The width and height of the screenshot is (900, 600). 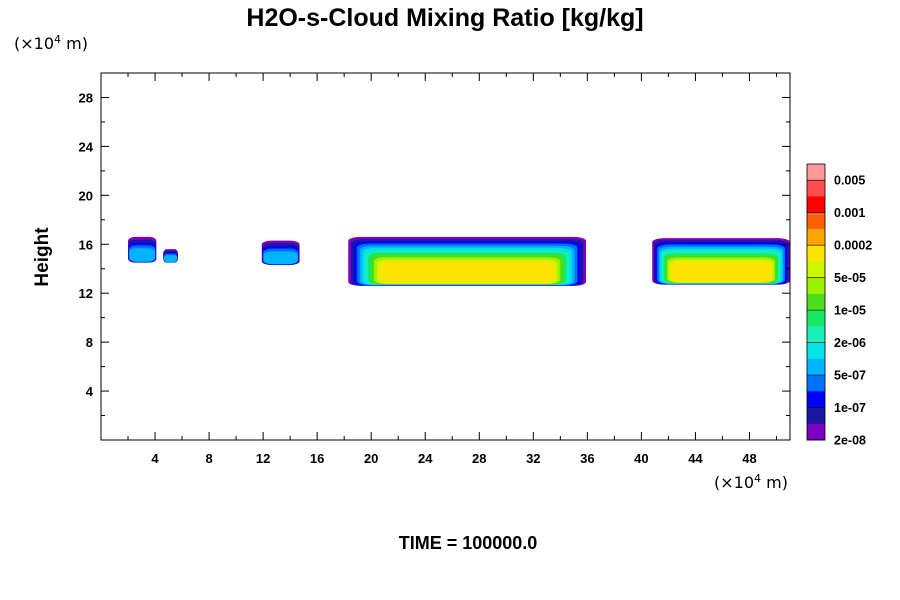 I want to click on x-tick-label: 12, so click(x=263, y=458).